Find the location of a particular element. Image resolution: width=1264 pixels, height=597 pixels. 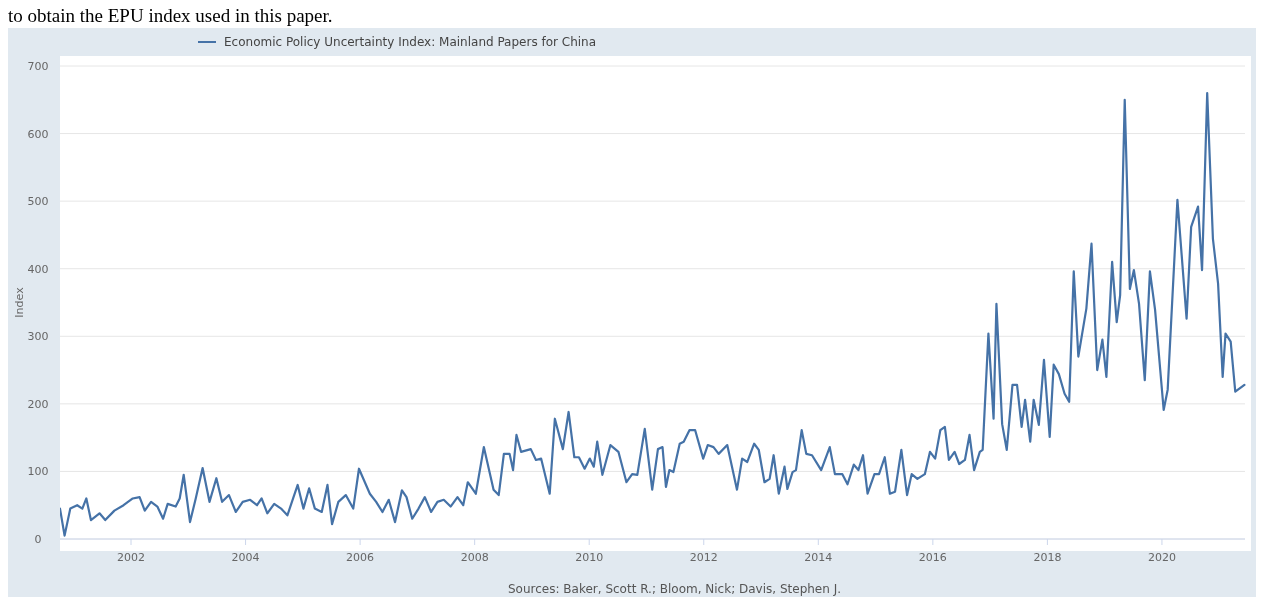

y-tick-label: 500 is located at coordinates (38, 202).